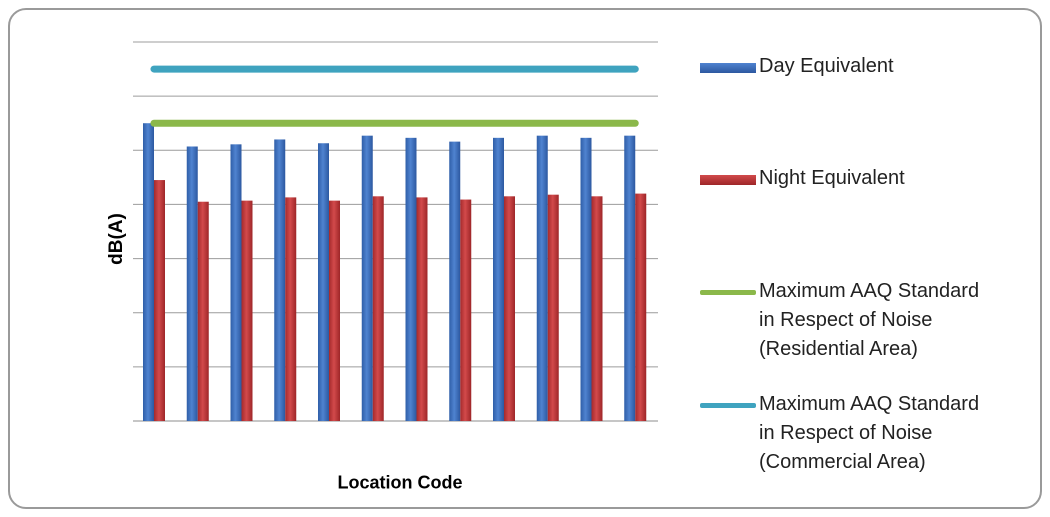 The height and width of the screenshot is (517, 1050). What do you see at coordinates (728, 405) in the screenshot?
I see `legend-swatch-commercial` at bounding box center [728, 405].